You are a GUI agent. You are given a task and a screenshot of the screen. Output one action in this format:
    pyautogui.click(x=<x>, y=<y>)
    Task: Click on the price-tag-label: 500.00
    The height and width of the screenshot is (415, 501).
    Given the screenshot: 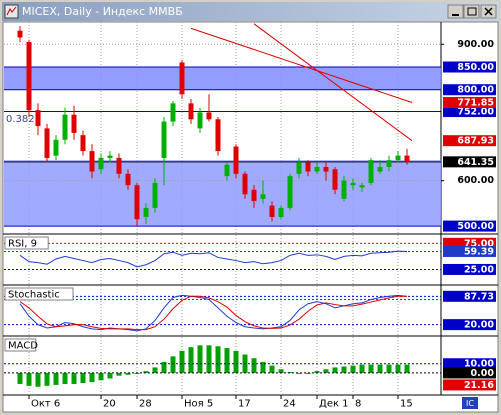 What is the action you would take?
    pyautogui.click(x=475, y=226)
    